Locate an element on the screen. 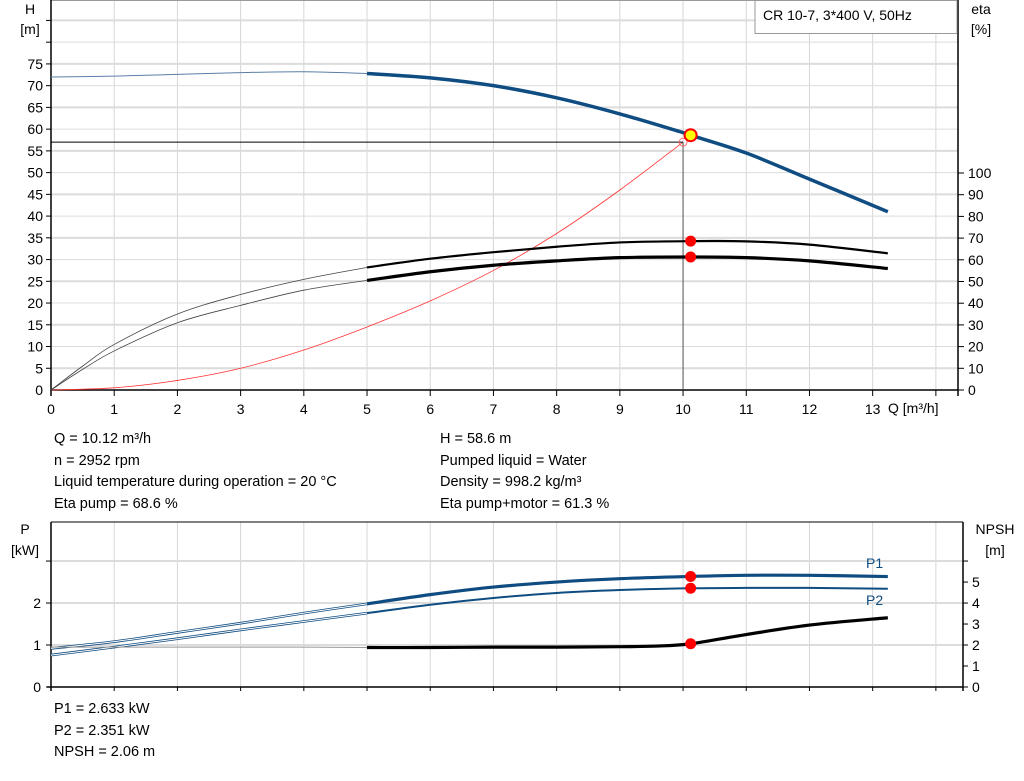 The height and width of the screenshot is (781, 1024). p1-duty-marker is located at coordinates (691, 576).